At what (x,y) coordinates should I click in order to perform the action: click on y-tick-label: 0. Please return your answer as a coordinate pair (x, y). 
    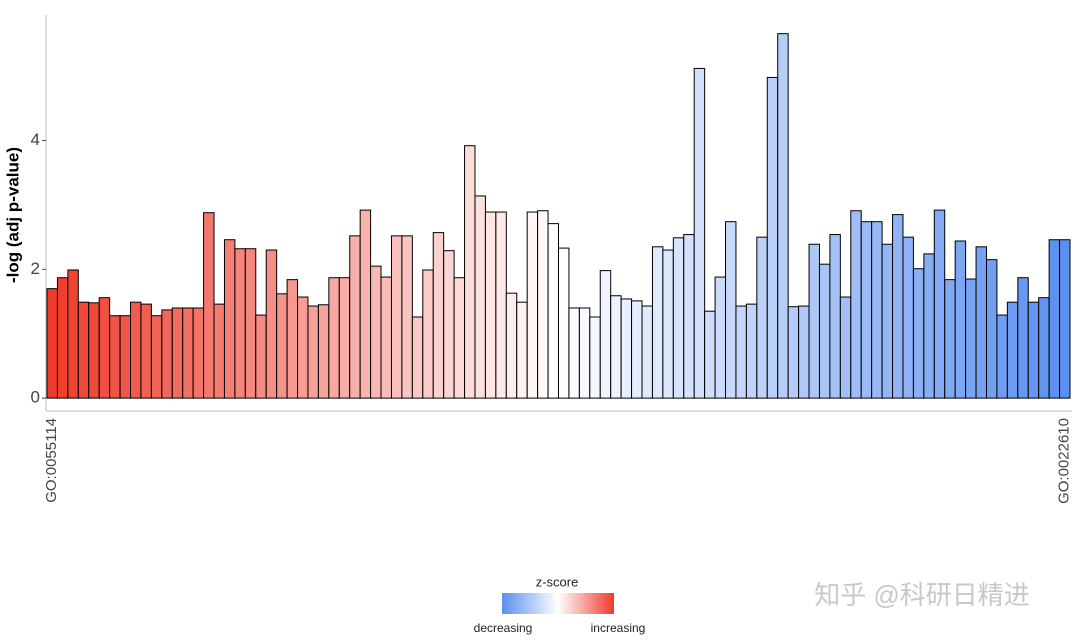
    Looking at the image, I should click on (35, 397).